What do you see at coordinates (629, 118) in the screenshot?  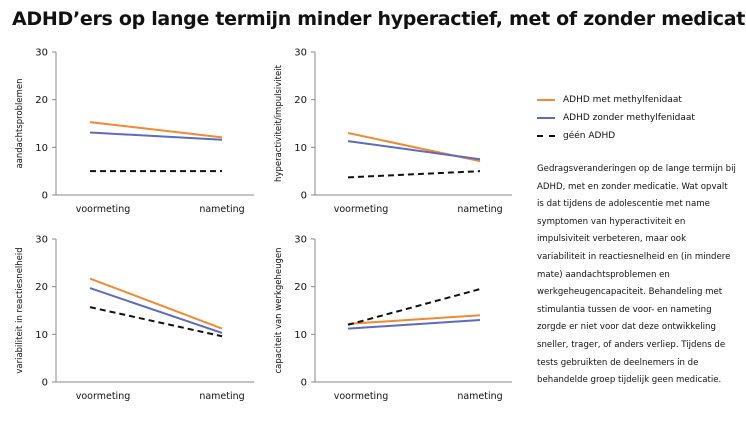 I see `legend-label: ADHD zonder methylfenidaat` at bounding box center [629, 118].